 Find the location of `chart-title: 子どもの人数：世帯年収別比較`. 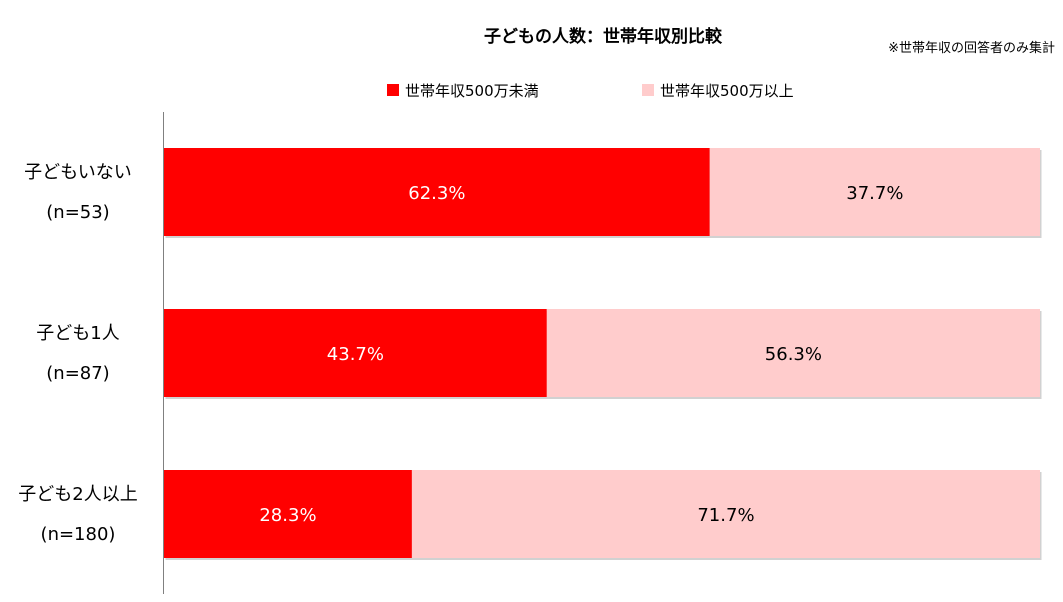

chart-title: 子どもの人数：世帯年収別比較 is located at coordinates (603, 36).